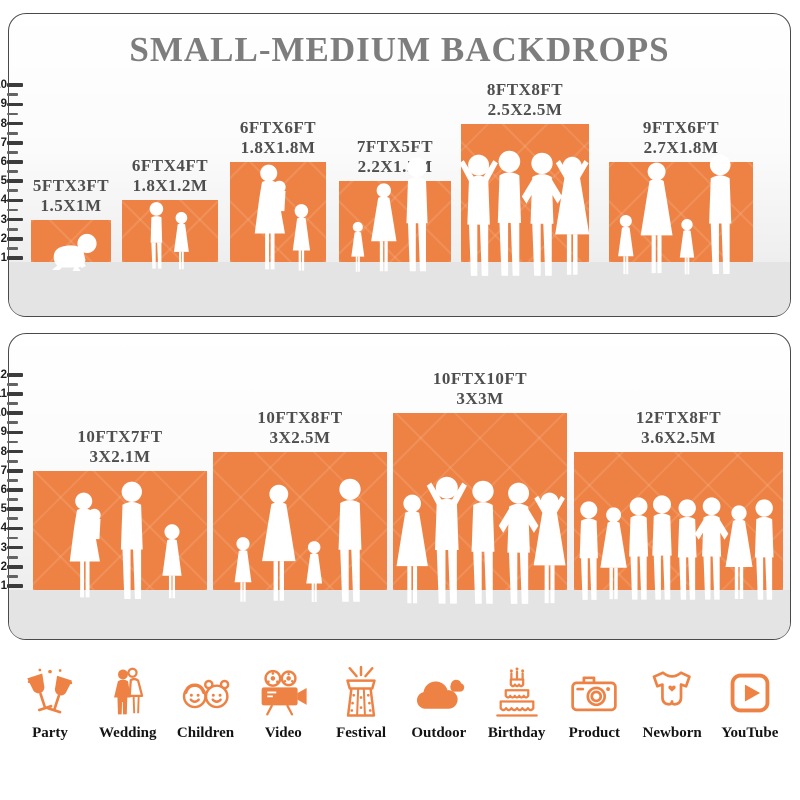 This screenshot has width=800, height=800. What do you see at coordinates (395, 146) in the screenshot?
I see `size-feet-text: 7FTX5FT` at bounding box center [395, 146].